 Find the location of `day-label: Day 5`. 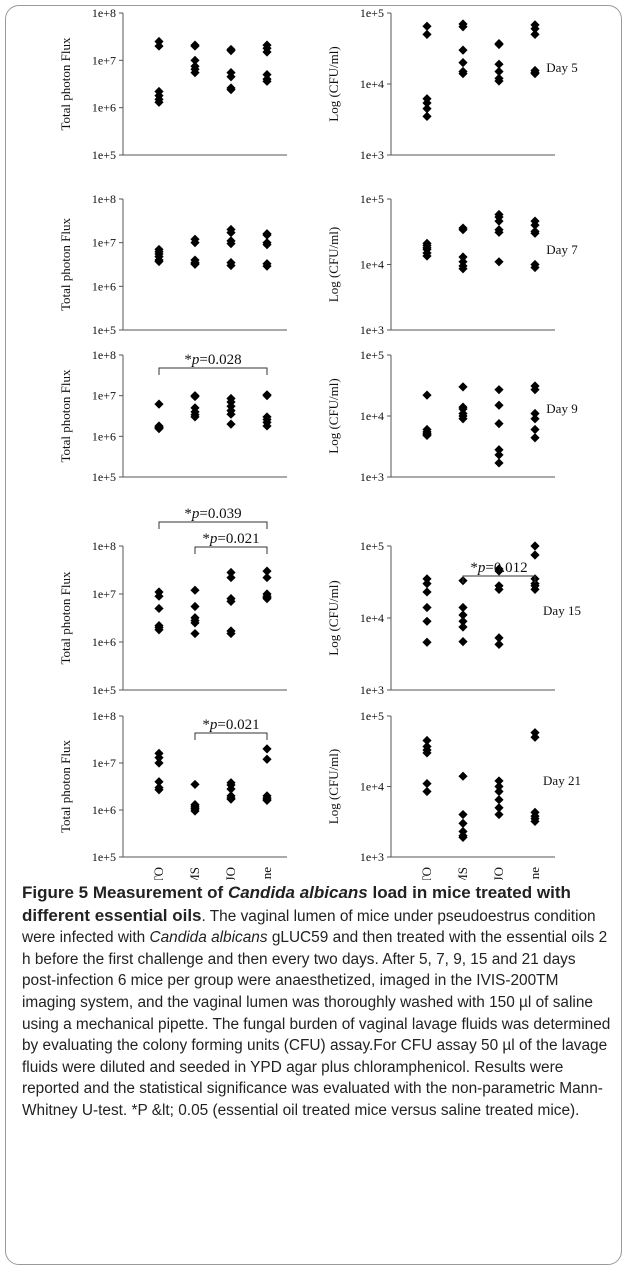

day-label: Day 5 is located at coordinates (561, 67).